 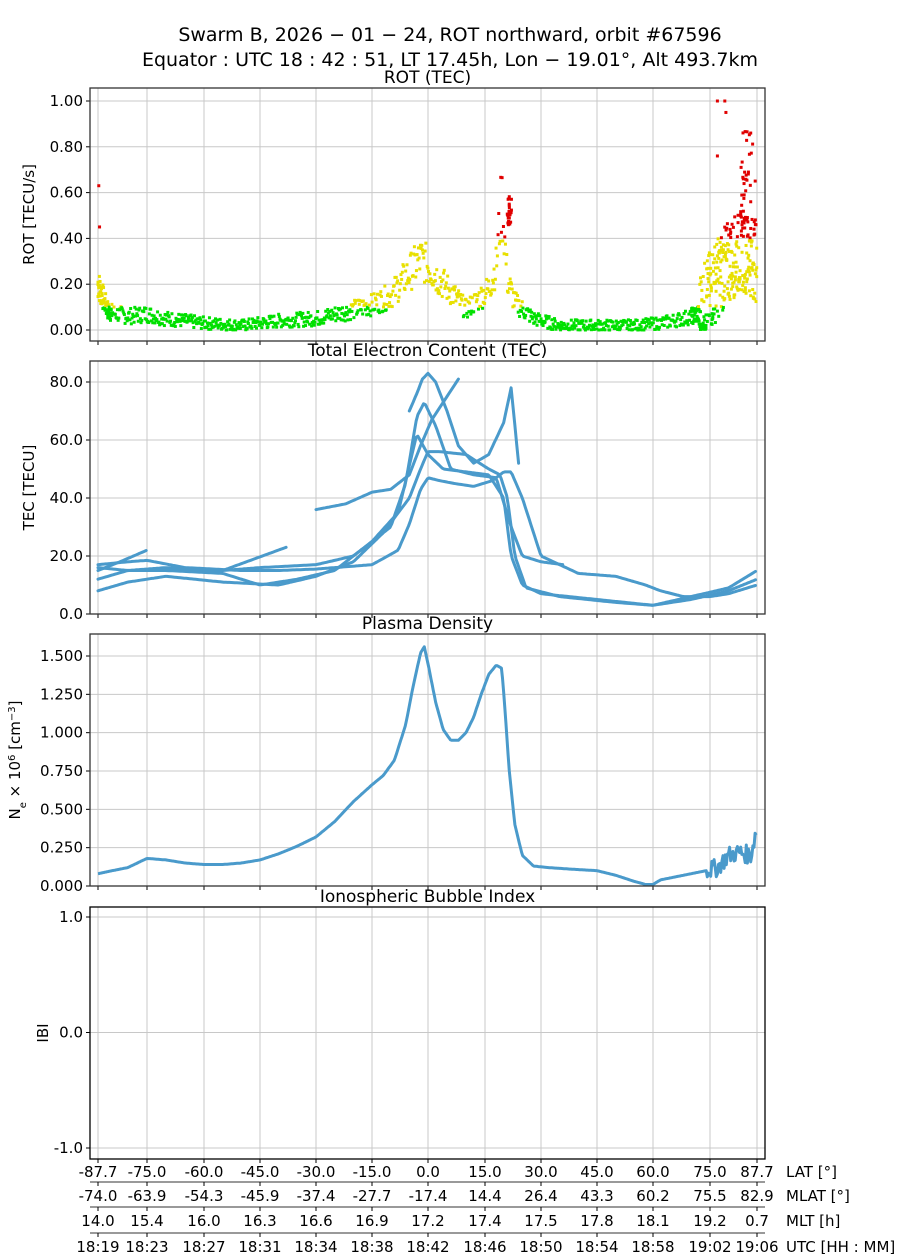 I want to click on x-tick-label: 75.0, so click(x=709, y=1172).